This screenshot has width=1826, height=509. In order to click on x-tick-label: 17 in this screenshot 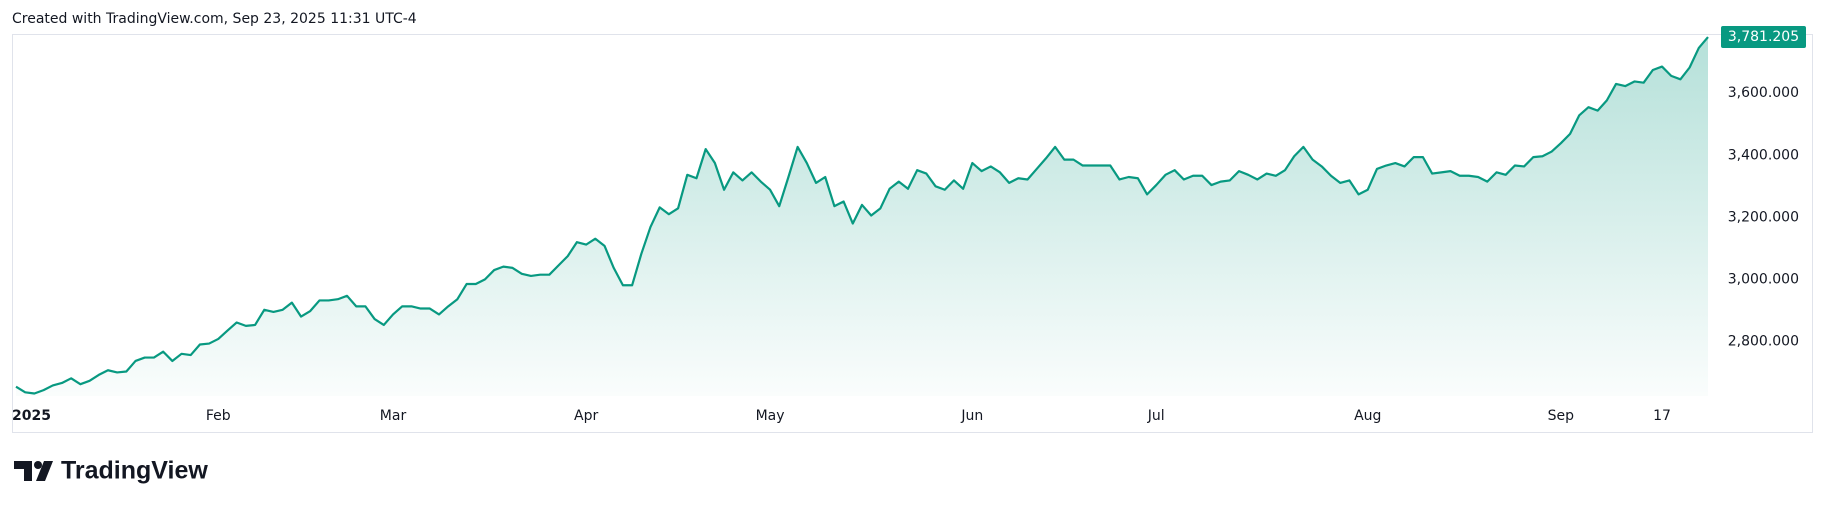, I will do `click(1662, 416)`.